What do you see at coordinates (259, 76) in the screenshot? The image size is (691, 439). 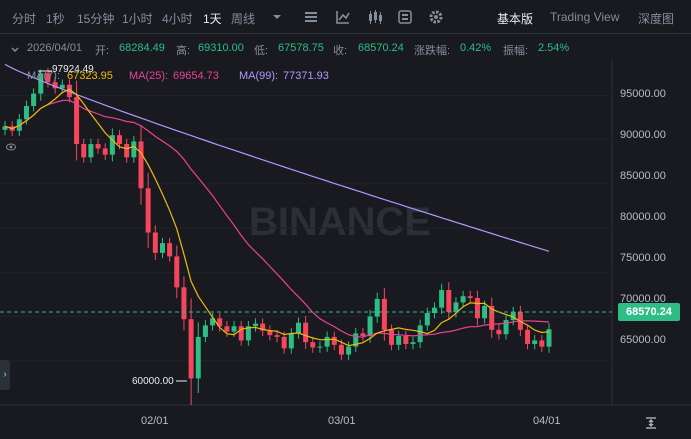 I see `ma99-label: MA(99):` at bounding box center [259, 76].